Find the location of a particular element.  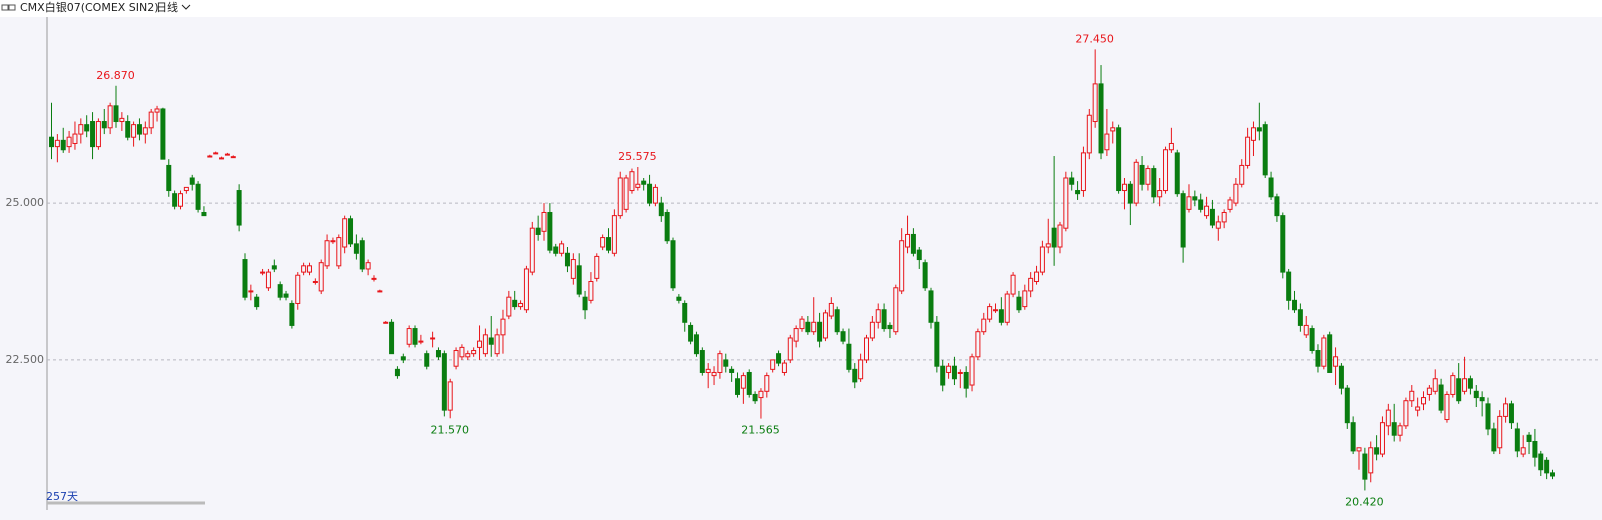

symbol-title: CMX白银07(COMEX SIN2) is located at coordinates (89, 7).